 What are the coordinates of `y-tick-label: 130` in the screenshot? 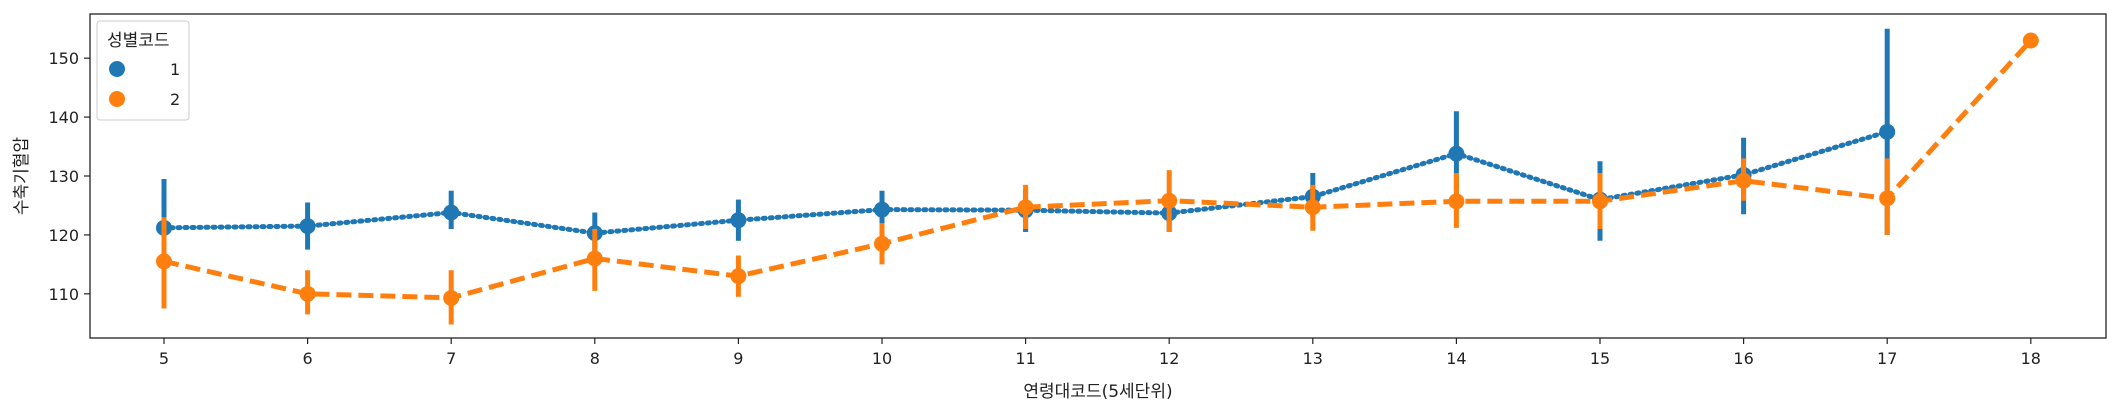 It's located at (63, 176).